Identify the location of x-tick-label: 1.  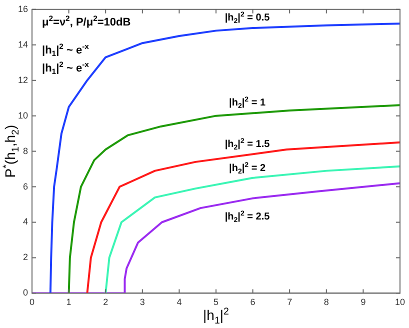
(69, 302).